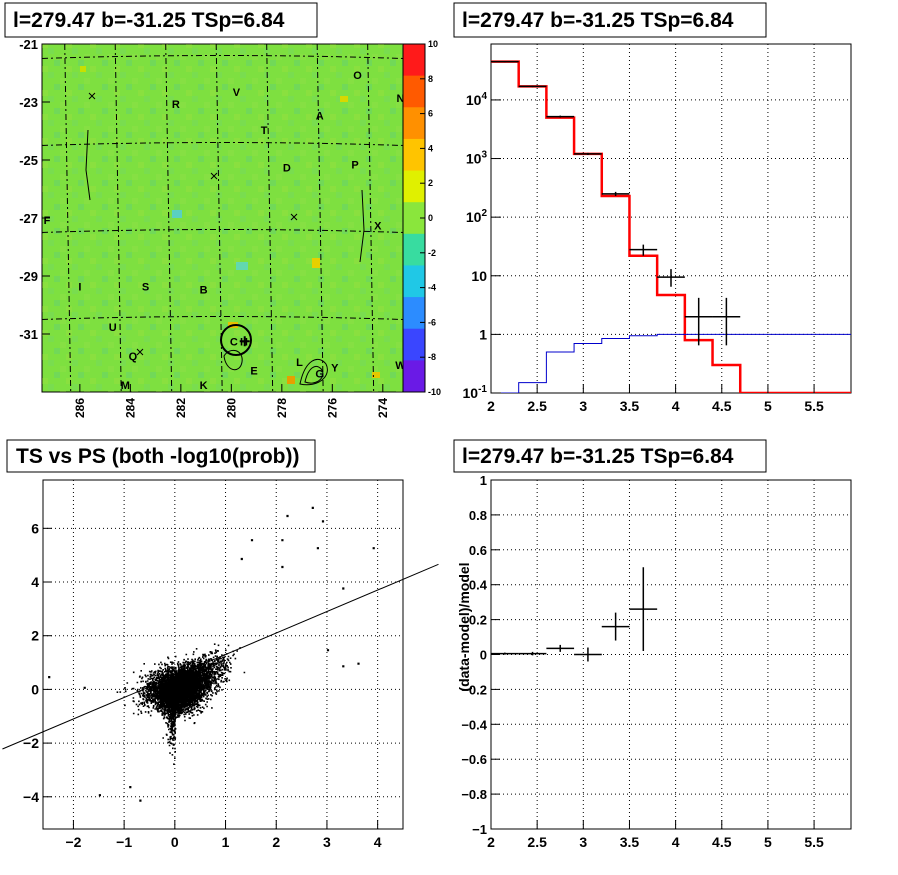  Describe the element at coordinates (299, 363) in the screenshot. I see `map-source-label: L` at that location.